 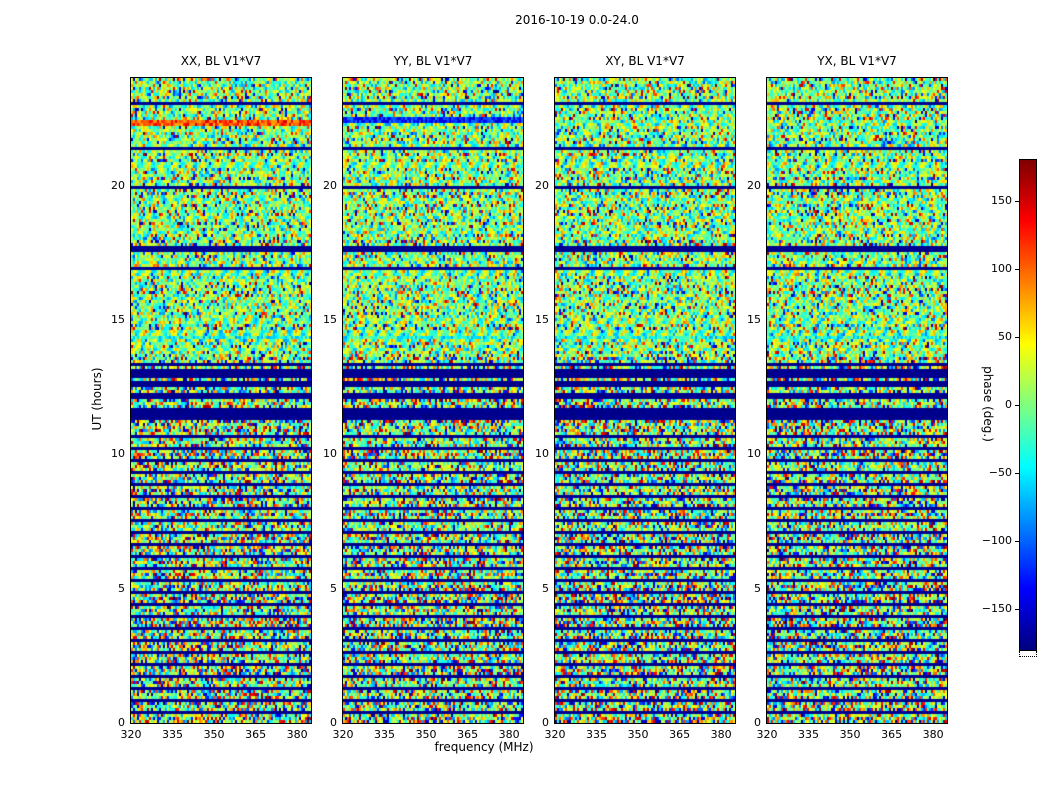 What do you see at coordinates (577, 20) in the screenshot?
I see `figure-title: 2016-10-19 0.0-24.0` at bounding box center [577, 20].